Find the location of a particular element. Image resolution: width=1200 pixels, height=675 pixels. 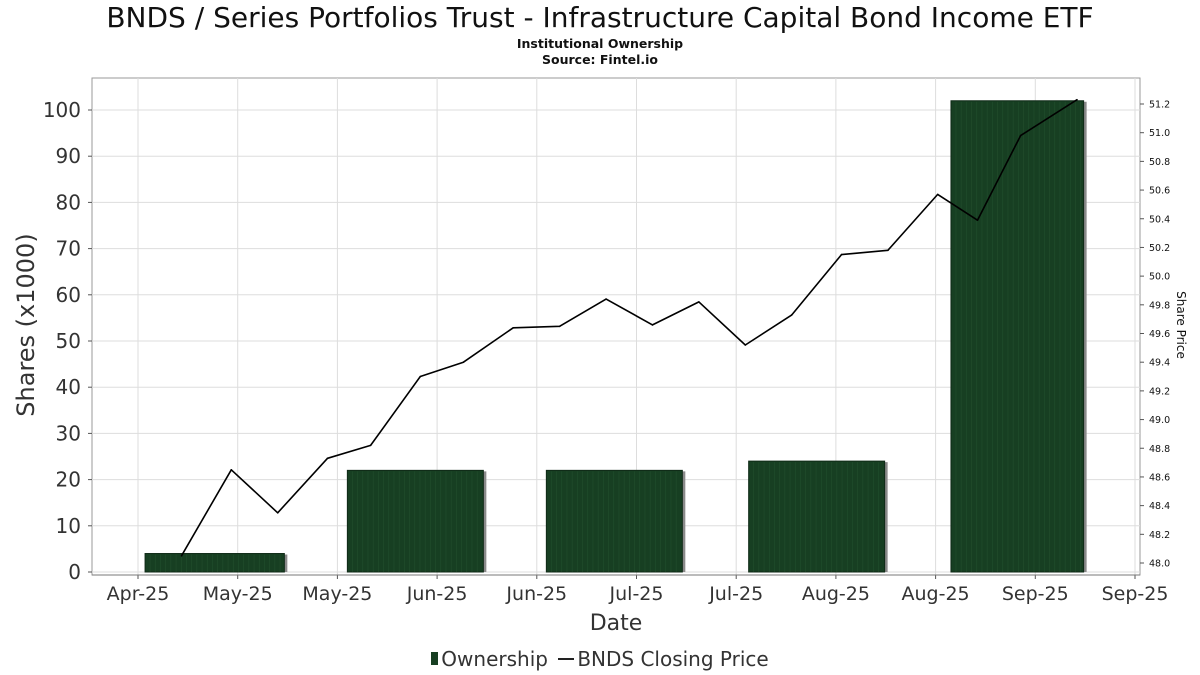

y-tick-label: 70 is located at coordinates (68, 249).